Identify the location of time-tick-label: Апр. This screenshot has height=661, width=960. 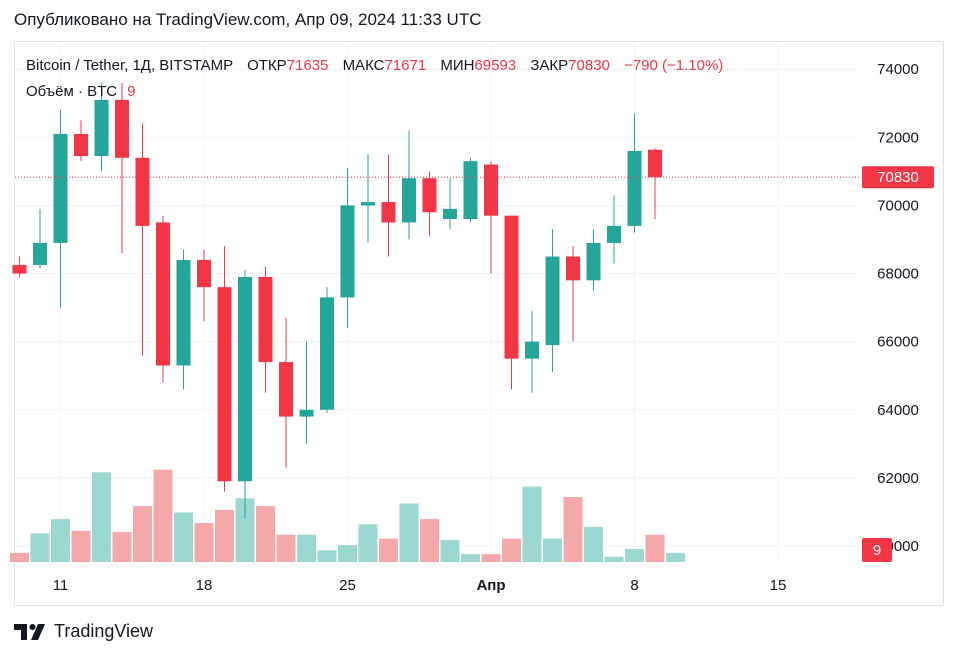
(490, 585).